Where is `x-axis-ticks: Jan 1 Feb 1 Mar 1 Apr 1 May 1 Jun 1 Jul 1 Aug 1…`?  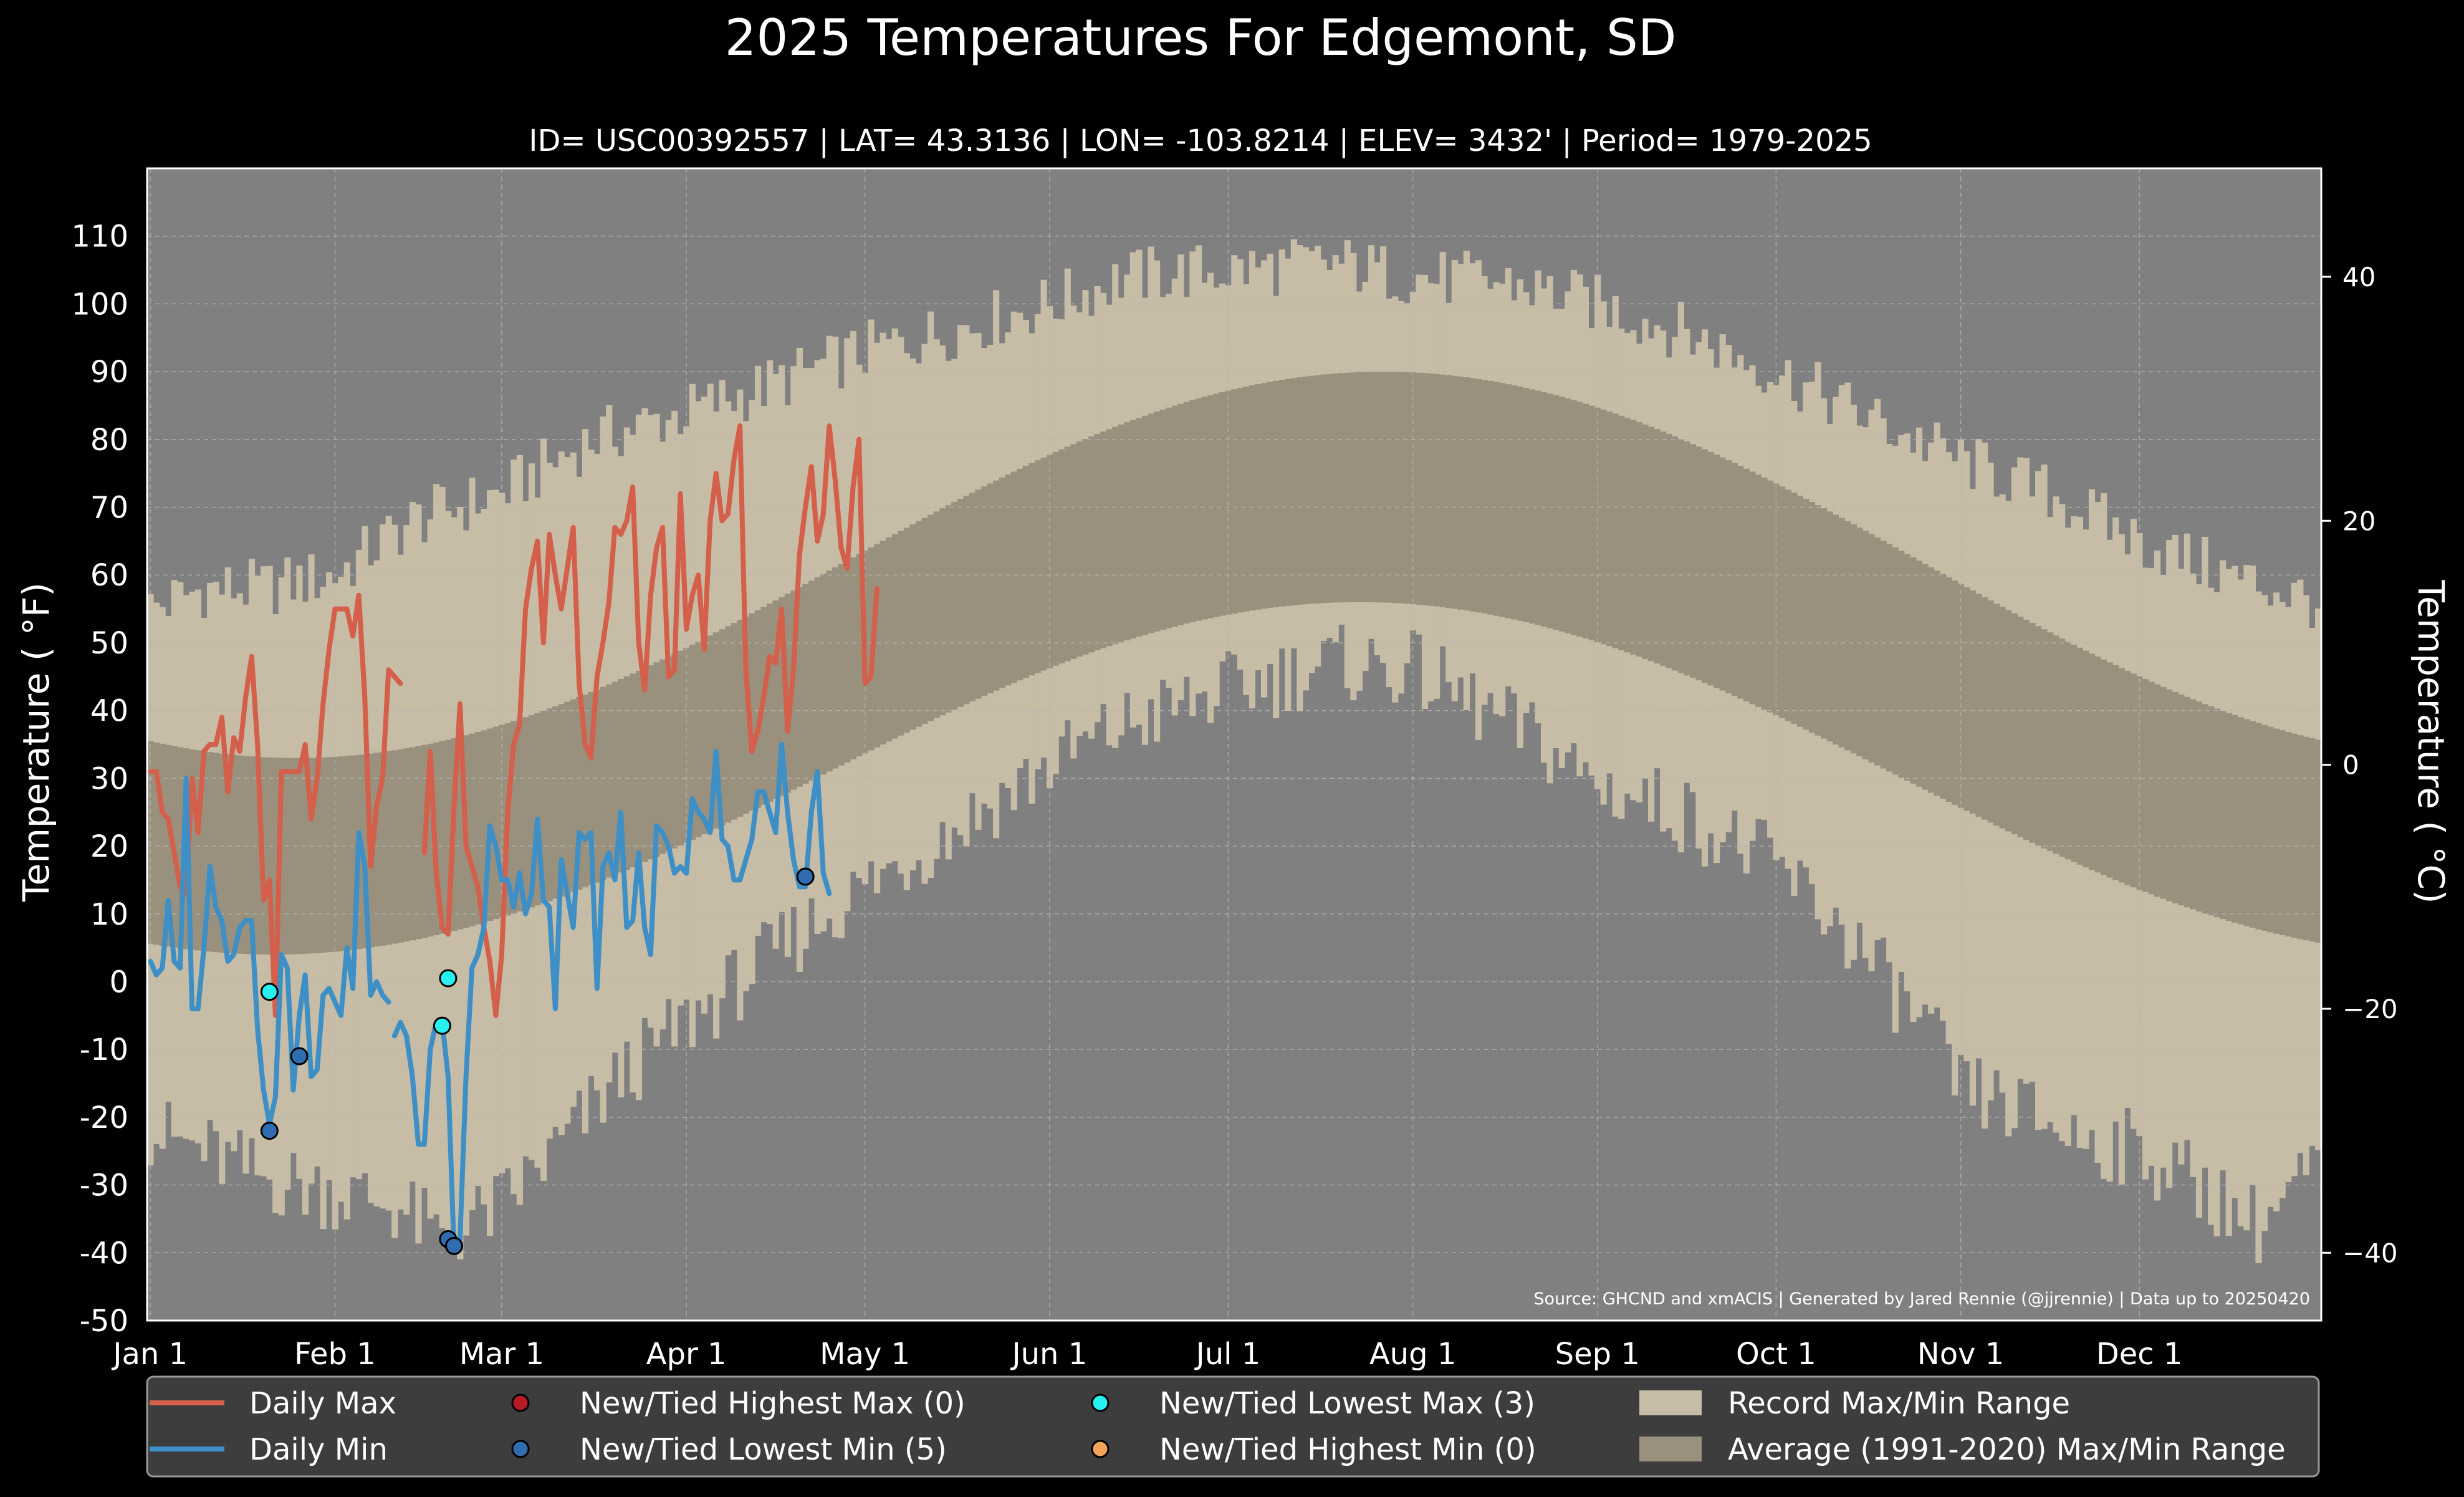 x-axis-ticks: Jan 1 Feb 1 Mar 1 Apr 1 May 1 Jun 1 Jul 1 Aug 1… is located at coordinates (1146, 1354).